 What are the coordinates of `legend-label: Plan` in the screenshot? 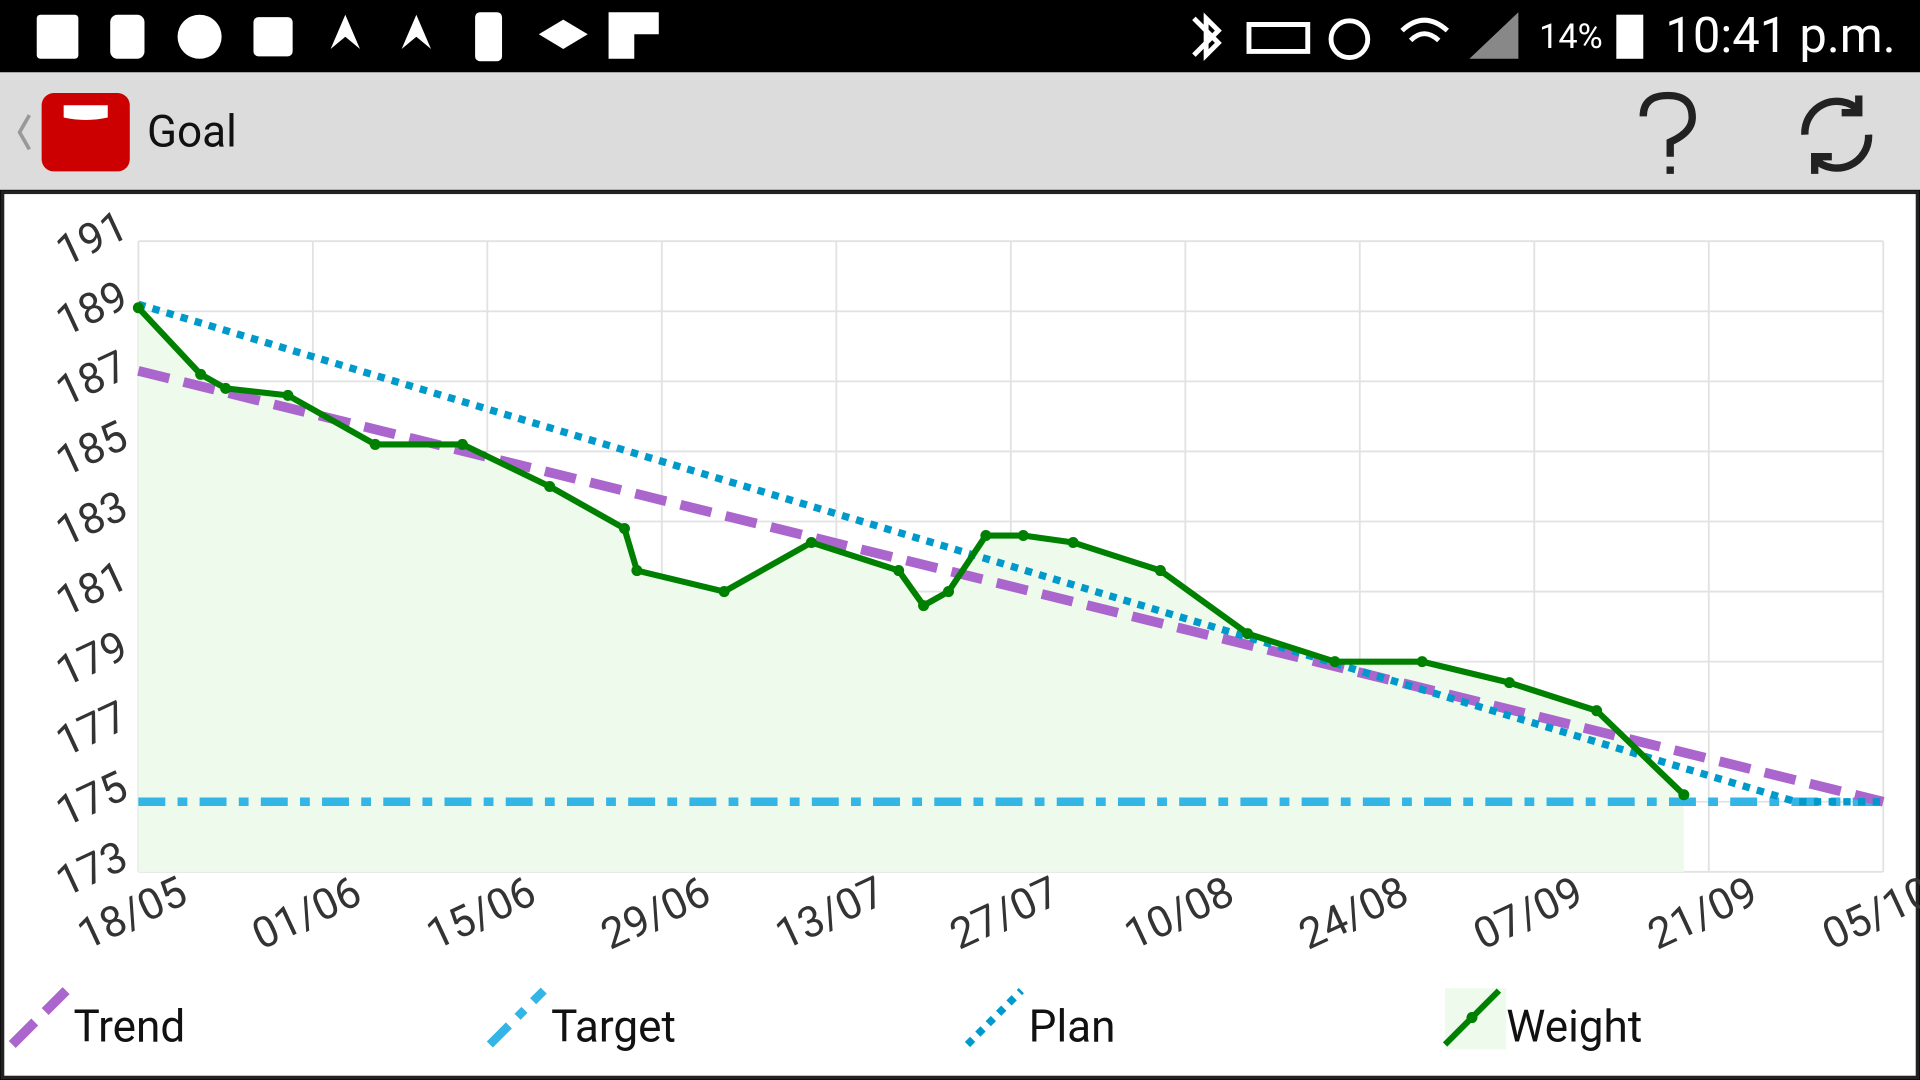 It's located at (1072, 1026).